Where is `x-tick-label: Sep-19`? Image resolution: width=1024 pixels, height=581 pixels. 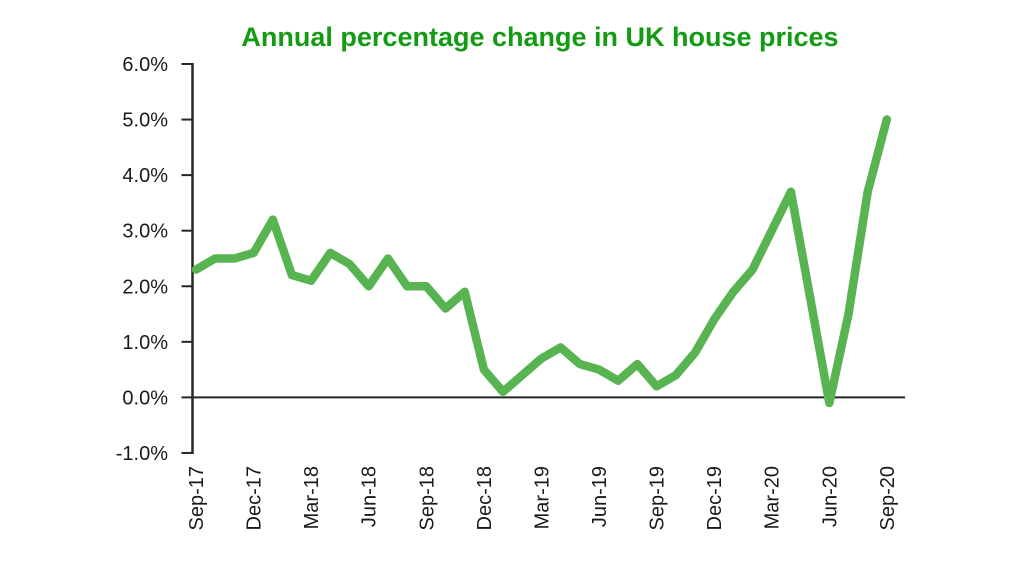
x-tick-label: Sep-19 is located at coordinates (658, 498).